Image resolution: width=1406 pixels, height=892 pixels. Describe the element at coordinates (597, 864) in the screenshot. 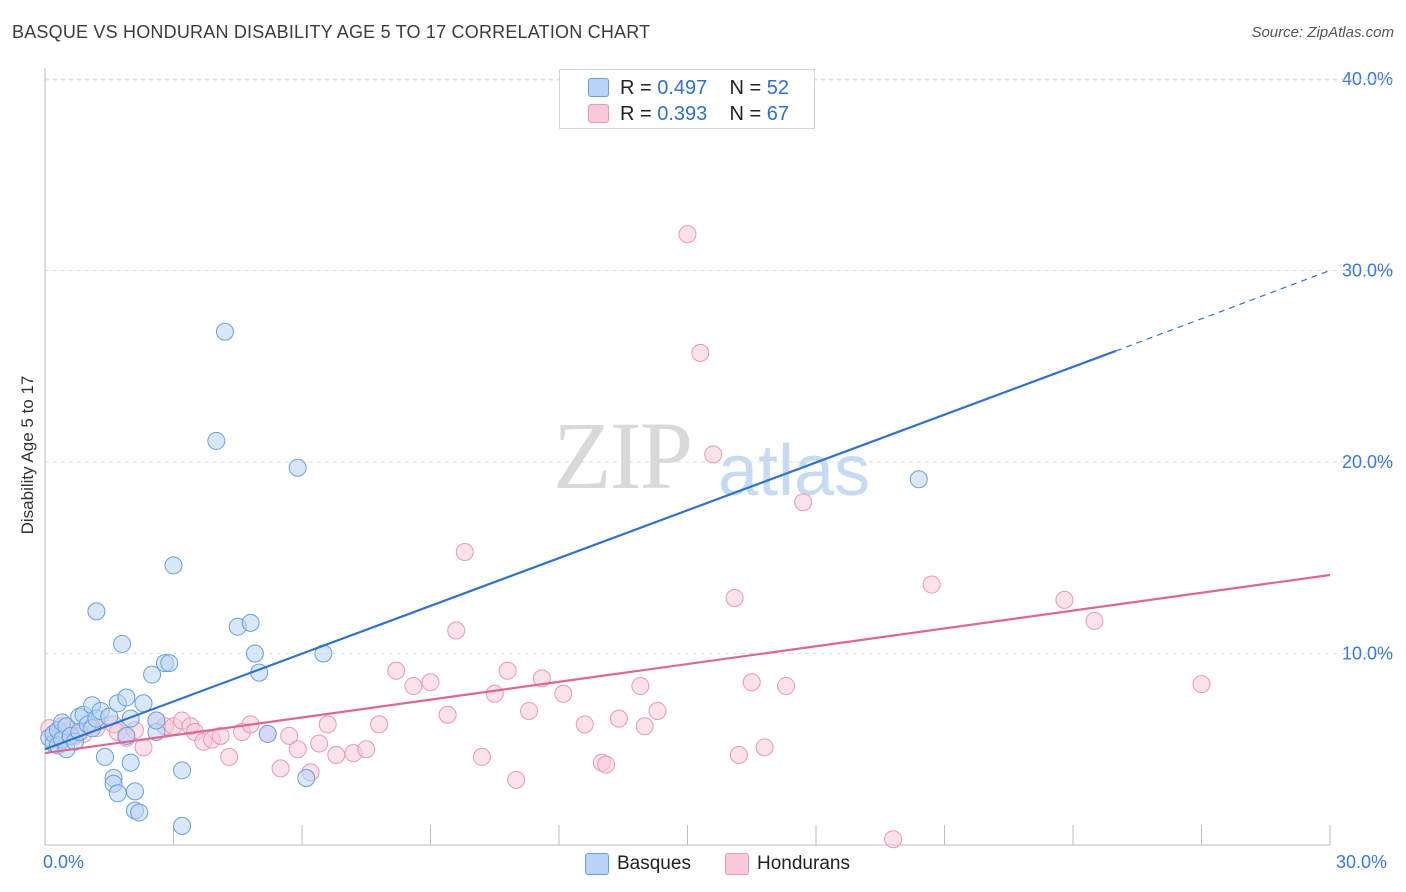

I see `basques-legend-swatch` at that location.